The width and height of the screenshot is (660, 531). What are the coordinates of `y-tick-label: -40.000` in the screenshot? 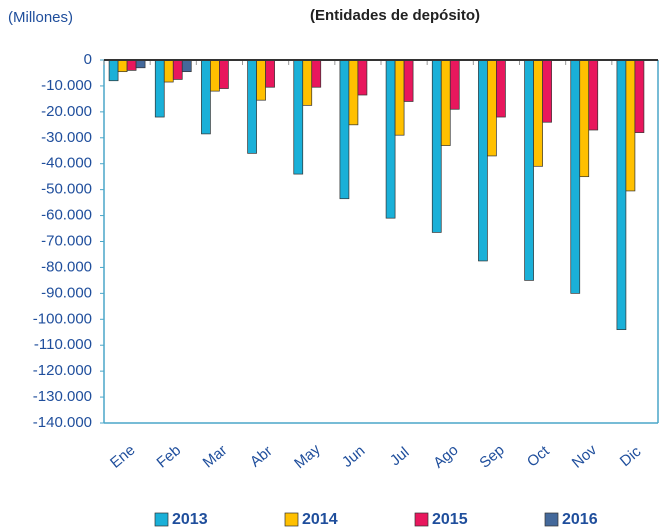 It's located at (66, 163).